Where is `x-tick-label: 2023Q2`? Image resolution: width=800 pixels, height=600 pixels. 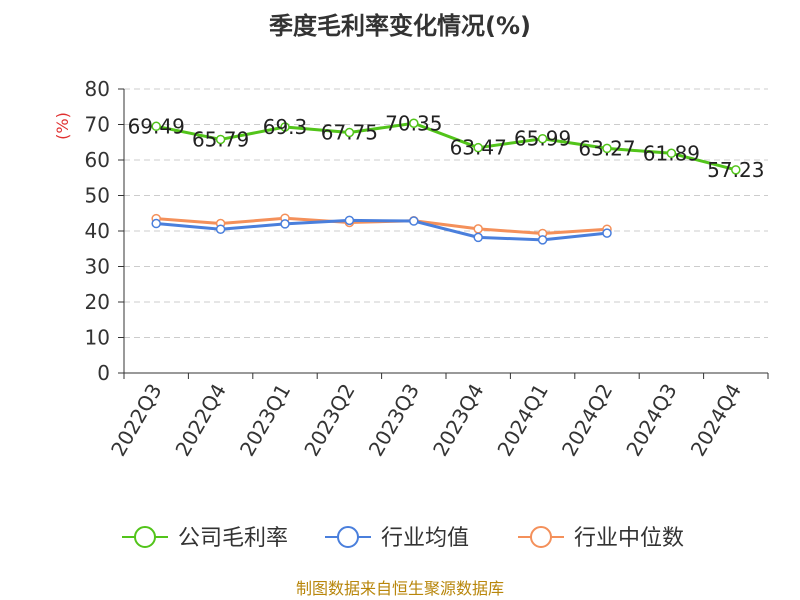 x-tick-label: 2023Q2 is located at coordinates (329, 420).